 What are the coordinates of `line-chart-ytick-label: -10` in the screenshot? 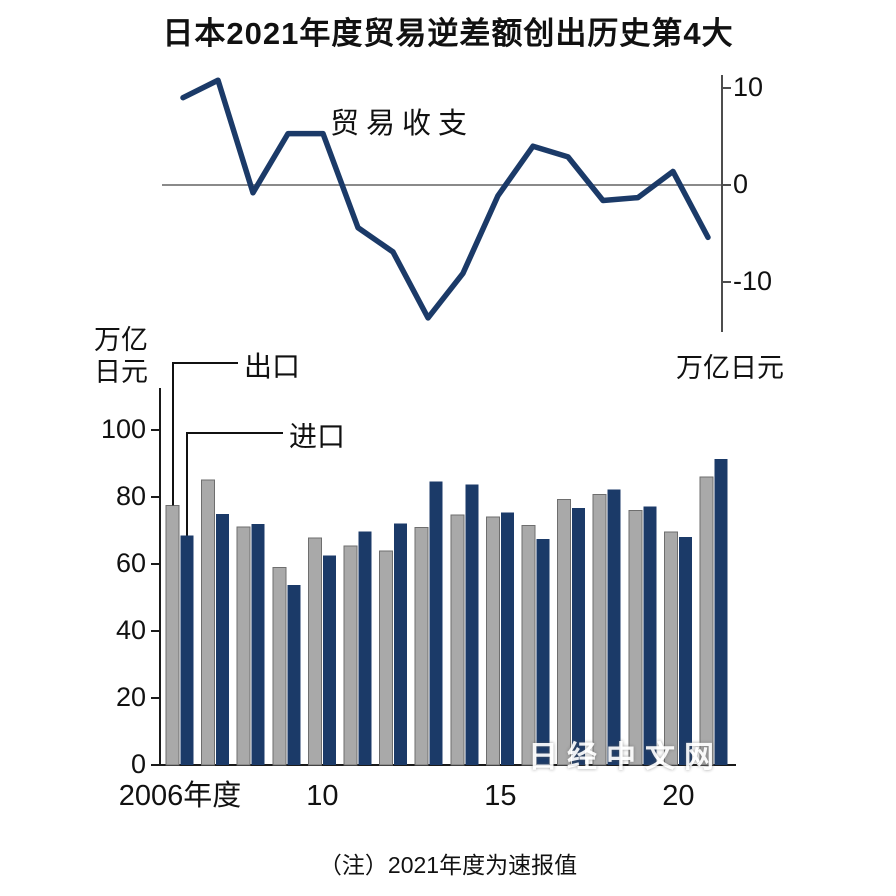 It's located at (753, 281).